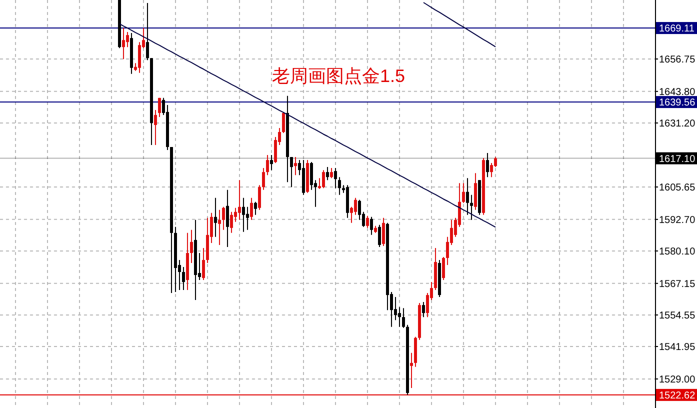 The height and width of the screenshot is (408, 697). I want to click on y-tick-label: 1567.15, so click(677, 284).